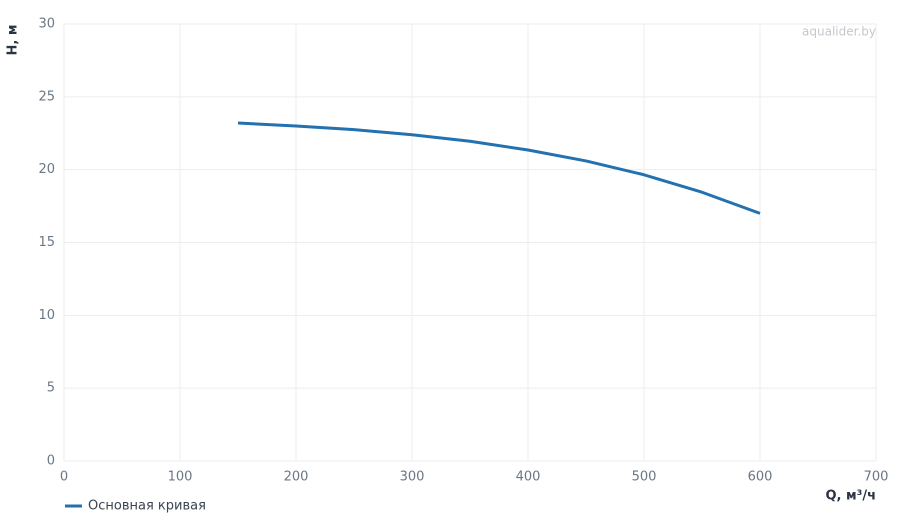 This screenshot has height=520, width=900. Describe the element at coordinates (180, 477) in the screenshot. I see `x-tick-label: 100` at that location.